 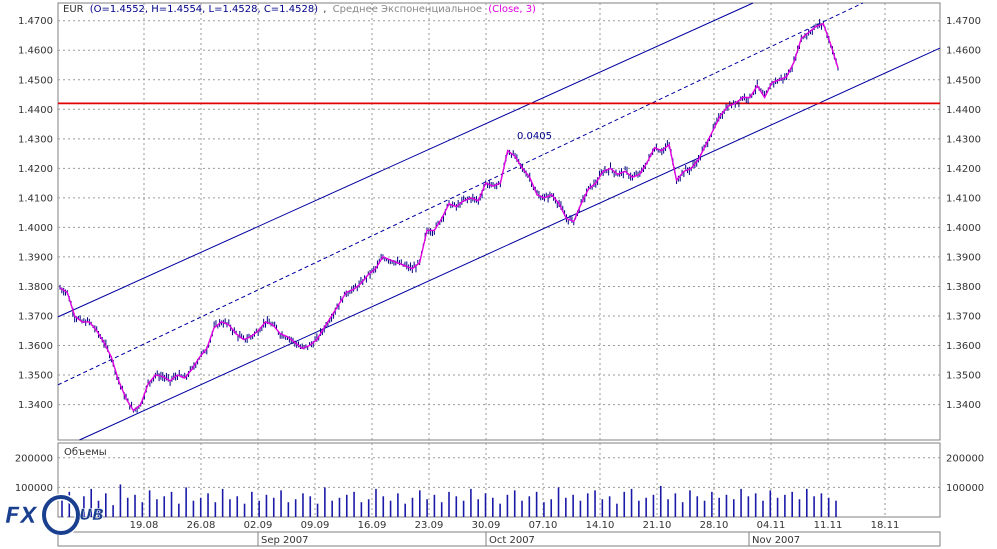 What do you see at coordinates (407, 9) in the screenshot?
I see `indicator-name: Среднее Экспоненциальное` at bounding box center [407, 9].